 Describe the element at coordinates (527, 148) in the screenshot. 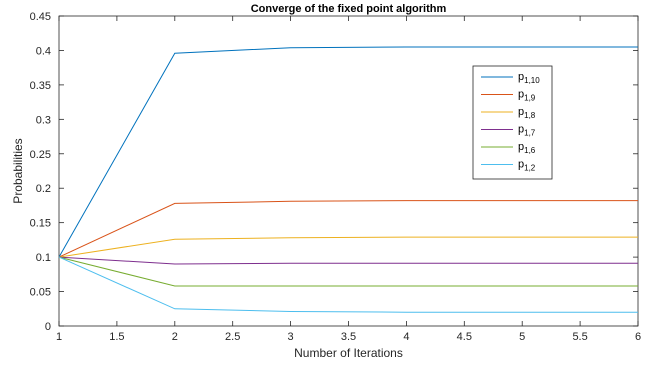

I see `legend-entry: p1,6` at that location.